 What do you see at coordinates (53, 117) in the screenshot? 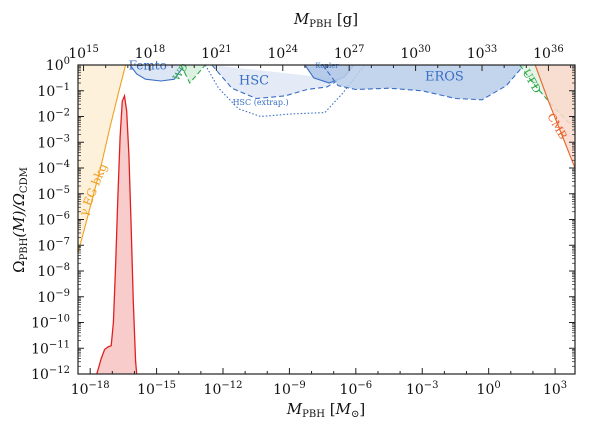
I see `y-tick-label: 10⁻²` at bounding box center [53, 117].